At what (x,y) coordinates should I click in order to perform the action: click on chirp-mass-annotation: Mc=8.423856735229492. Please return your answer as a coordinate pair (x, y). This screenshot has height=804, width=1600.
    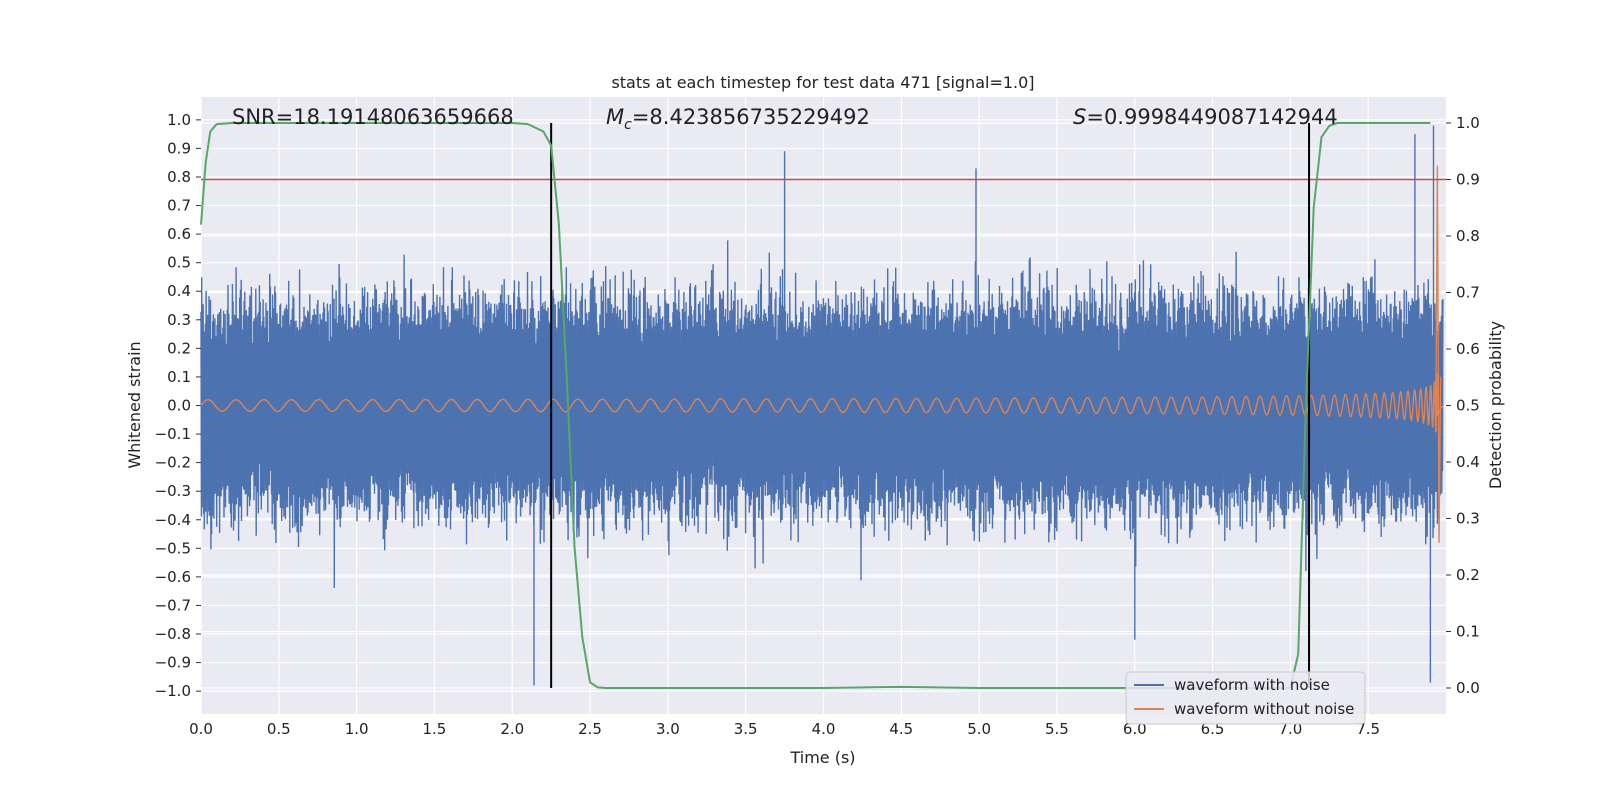
    Looking at the image, I should click on (738, 119).